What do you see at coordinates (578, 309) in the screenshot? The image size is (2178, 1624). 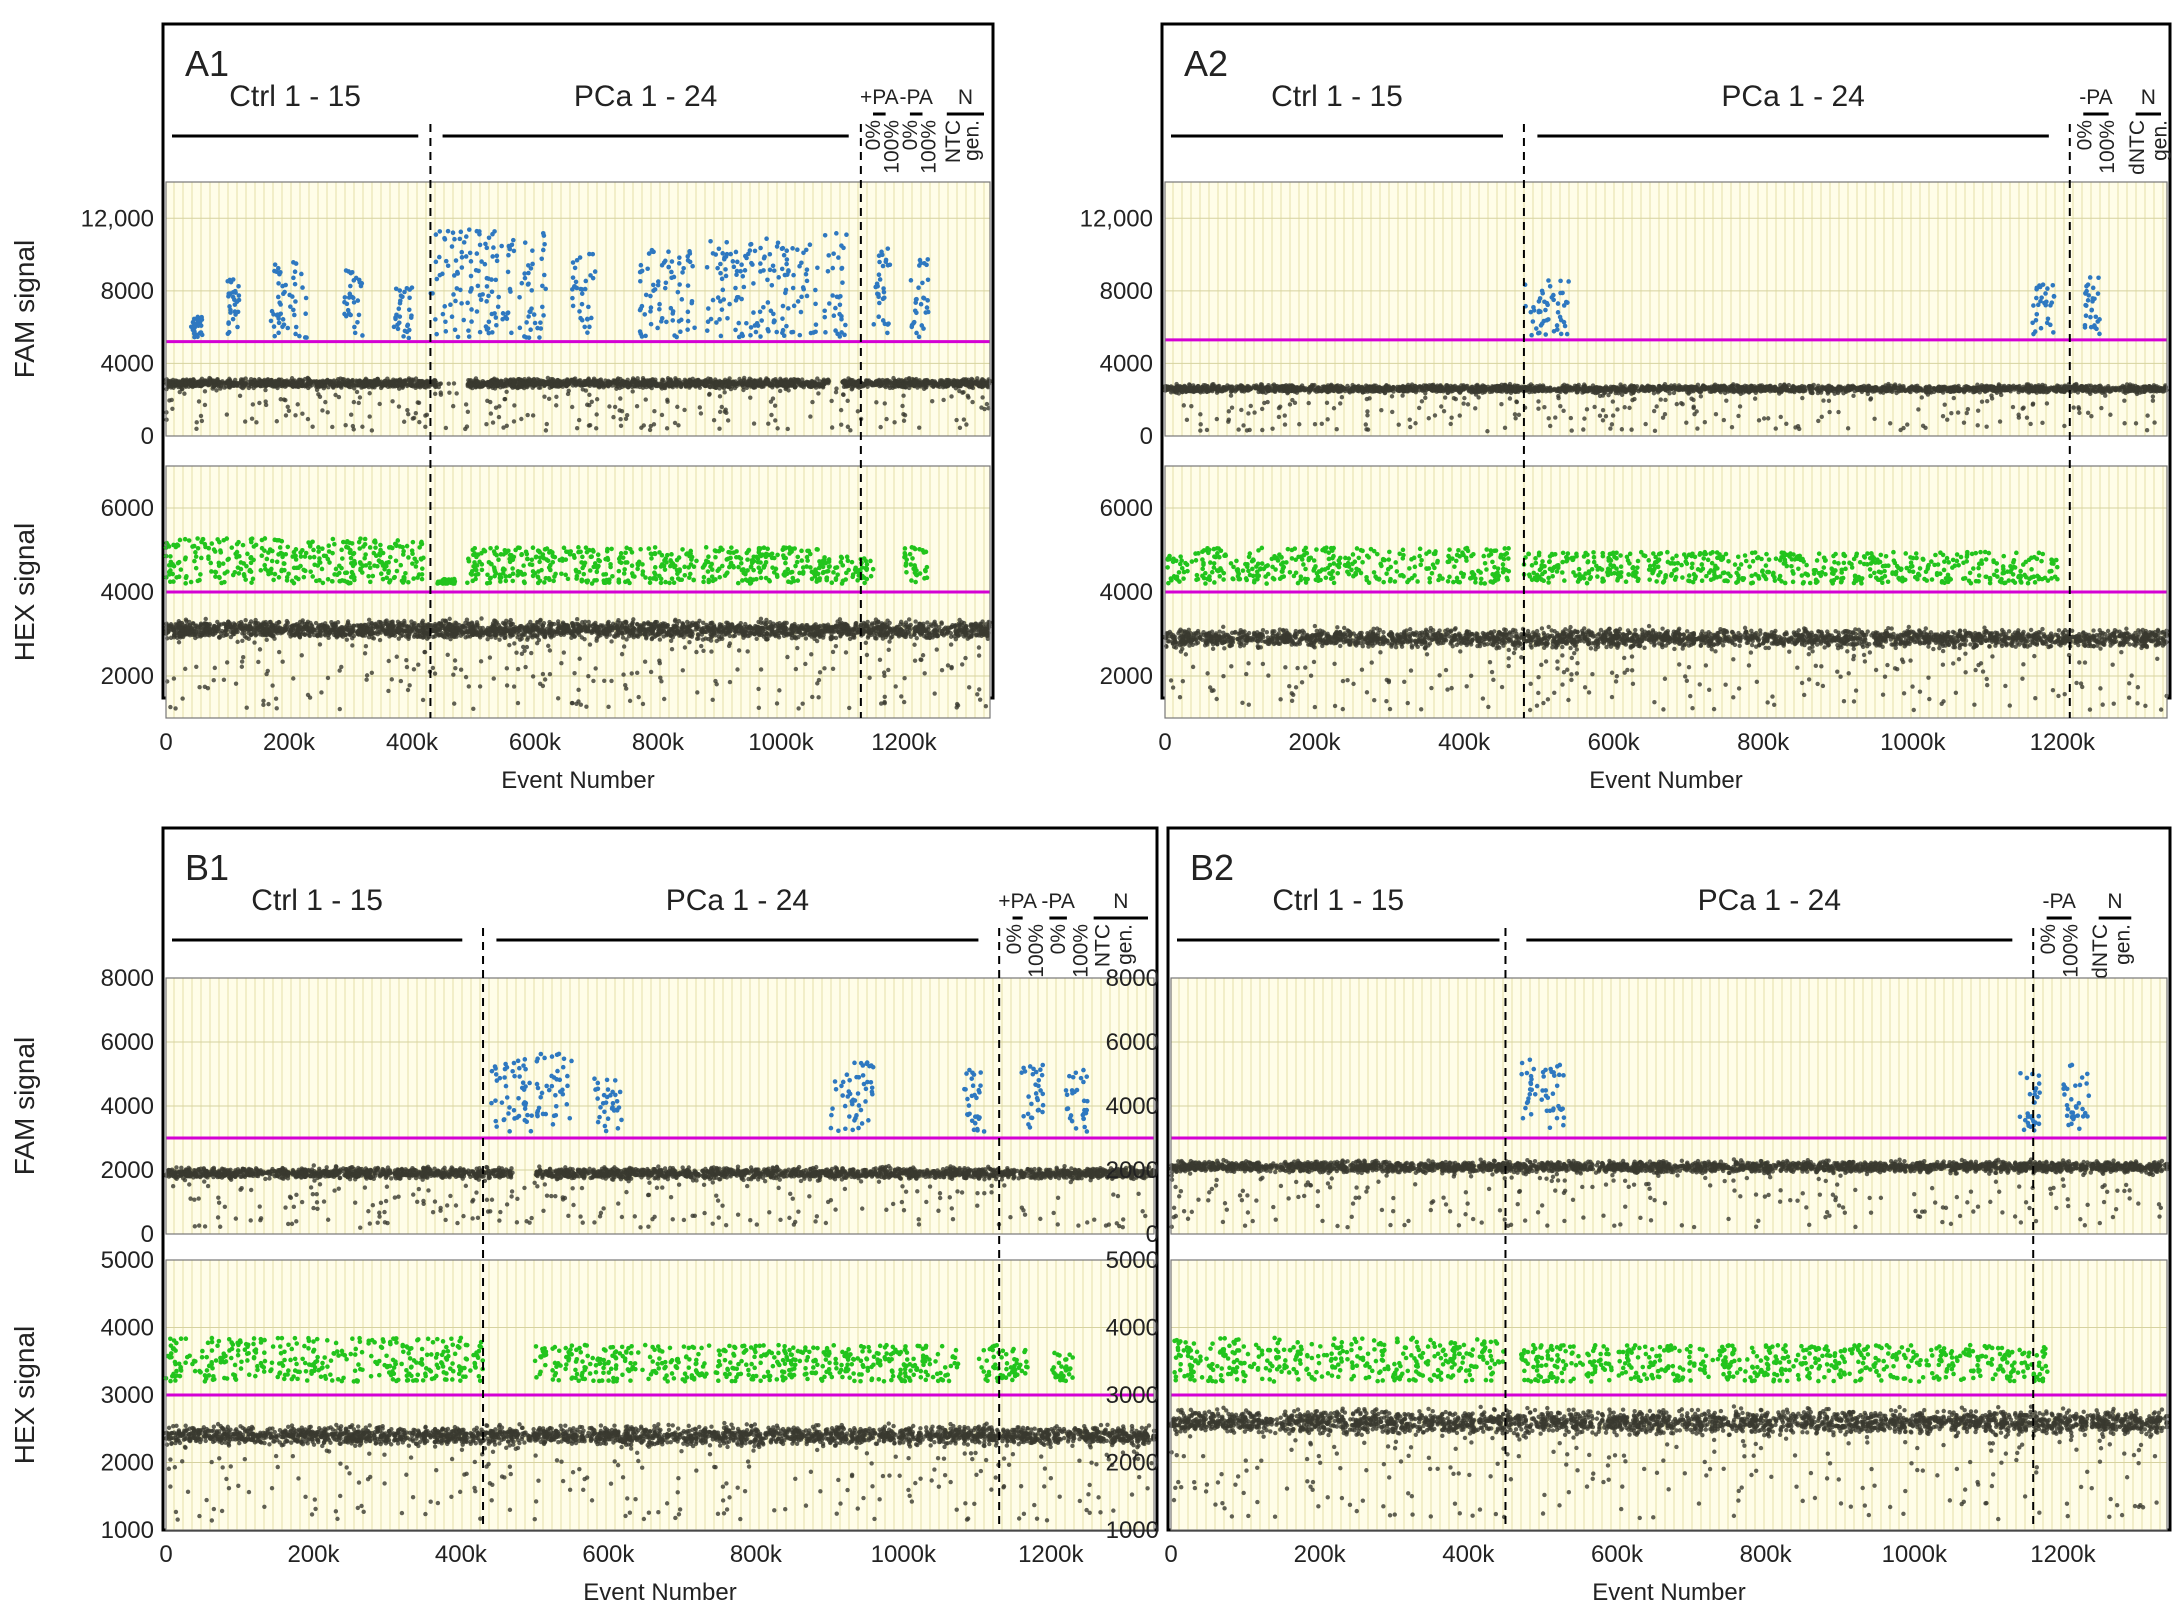 I see `plot-area` at bounding box center [578, 309].